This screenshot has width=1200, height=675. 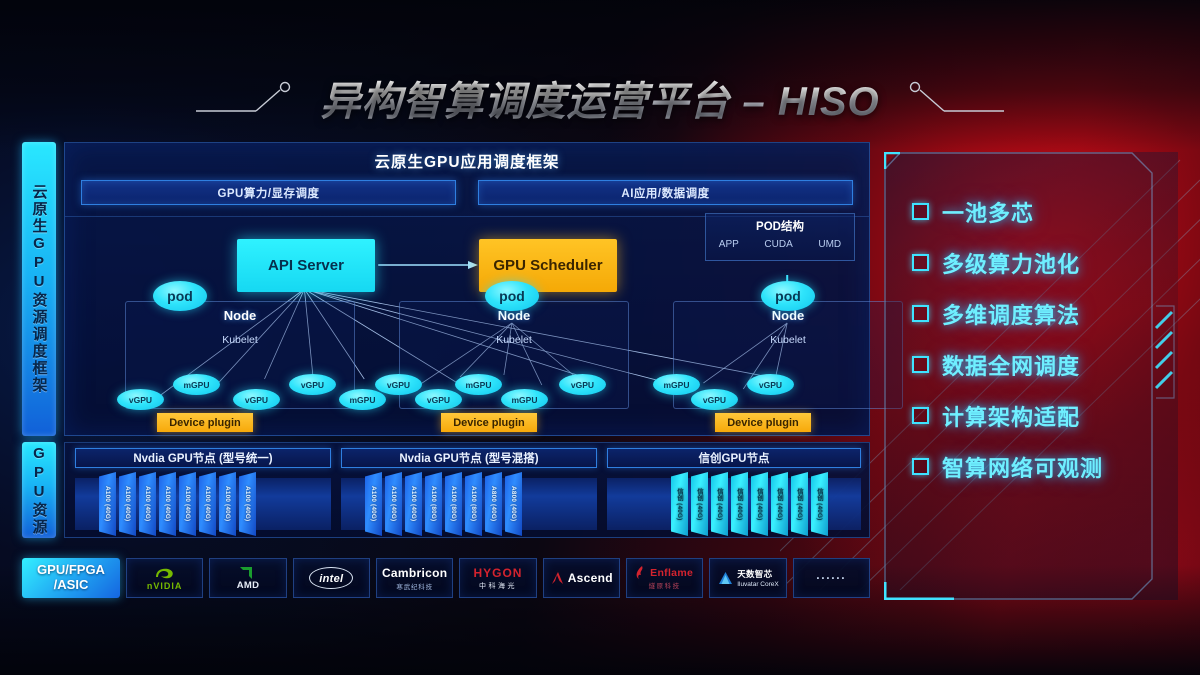 I want to click on vgpu-ellipse-2-5: vGPU, so click(x=582, y=384).